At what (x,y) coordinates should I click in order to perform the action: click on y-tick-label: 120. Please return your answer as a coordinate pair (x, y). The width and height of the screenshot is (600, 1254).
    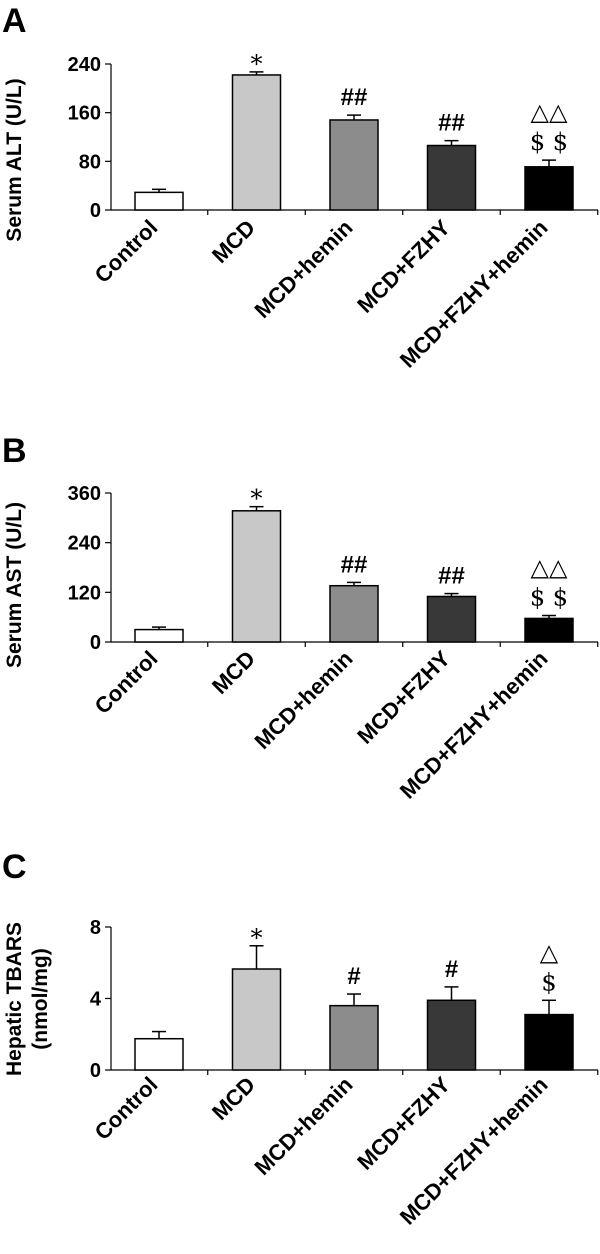
    Looking at the image, I should click on (84, 593).